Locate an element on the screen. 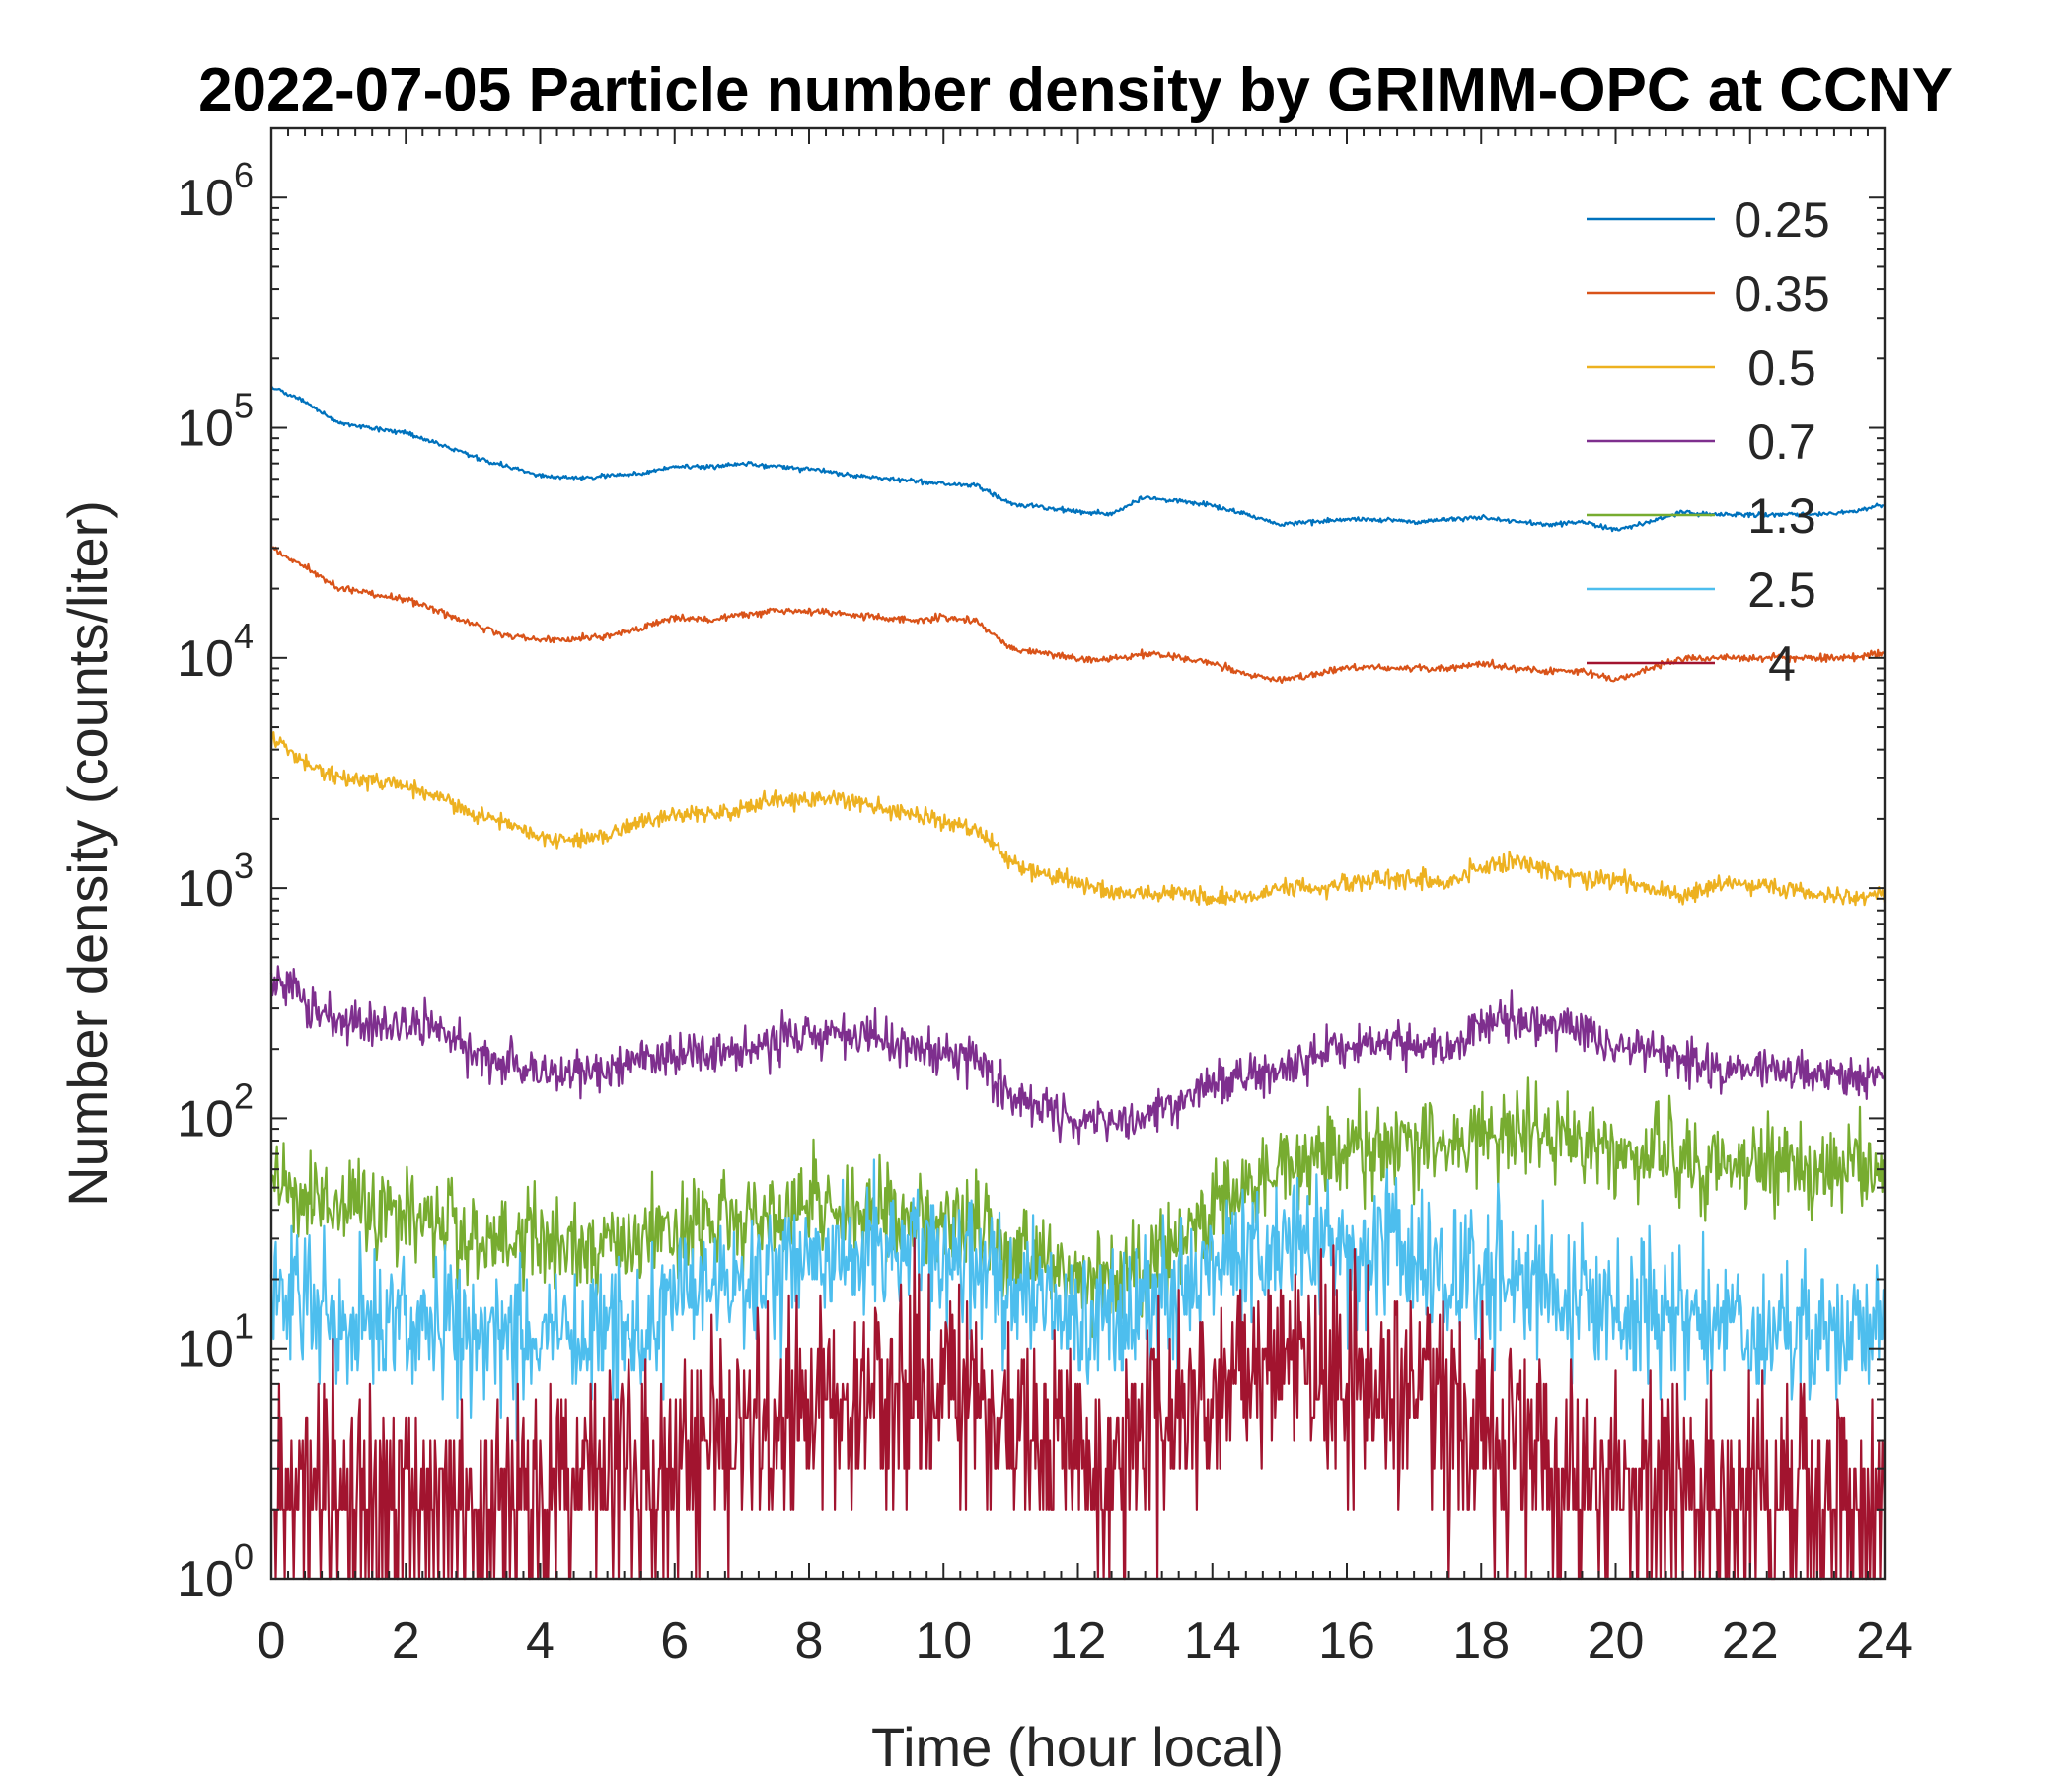 The image size is (2072, 1776). legend-label: 0.5 is located at coordinates (1781, 368).